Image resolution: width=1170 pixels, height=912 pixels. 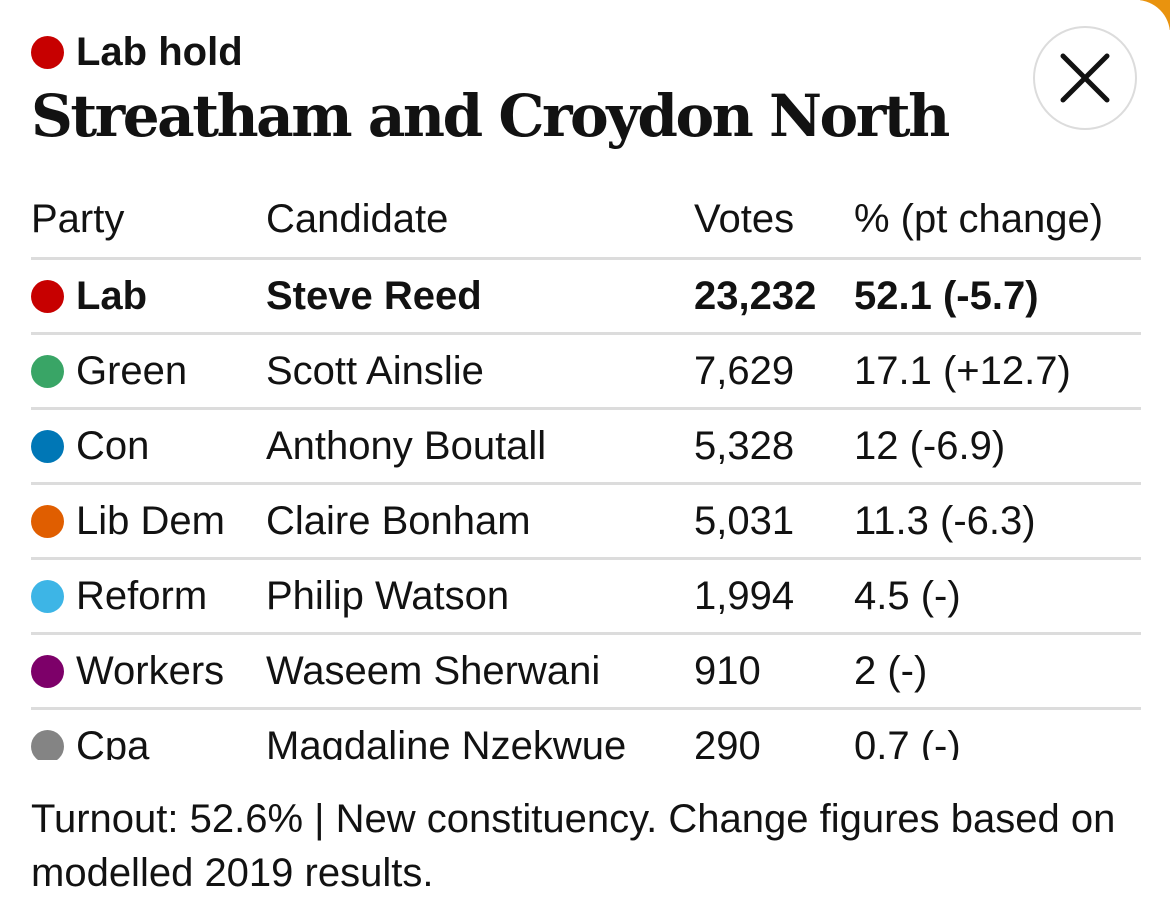 What do you see at coordinates (979, 218) in the screenshot?
I see `column-header-percent: % (pt change)` at bounding box center [979, 218].